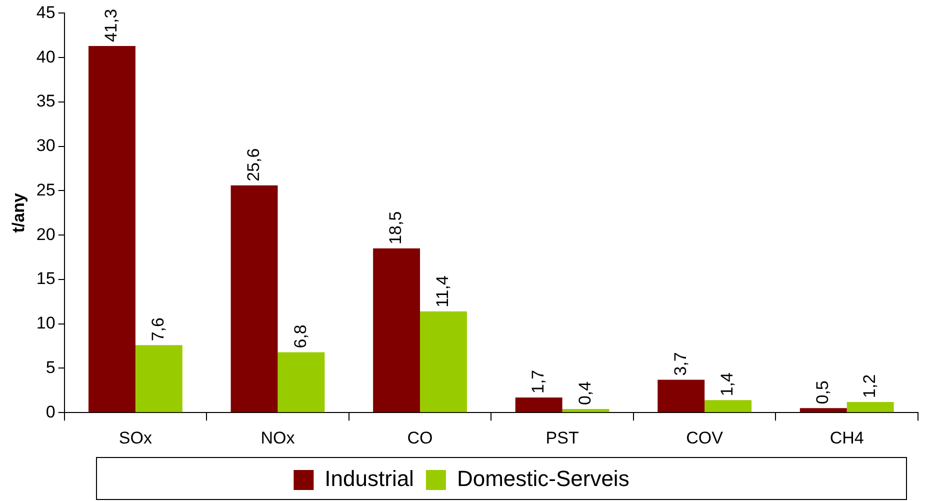 Image resolution: width=933 pixels, height=501 pixels. What do you see at coordinates (705, 438) in the screenshot?
I see `x-tick-label: COV` at bounding box center [705, 438].